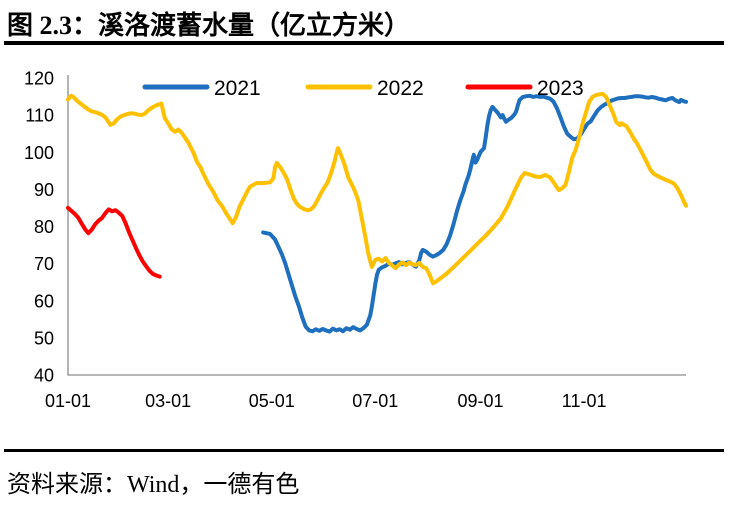 The width and height of the screenshot is (729, 505). I want to click on y-tick-label: 70, so click(44, 264).